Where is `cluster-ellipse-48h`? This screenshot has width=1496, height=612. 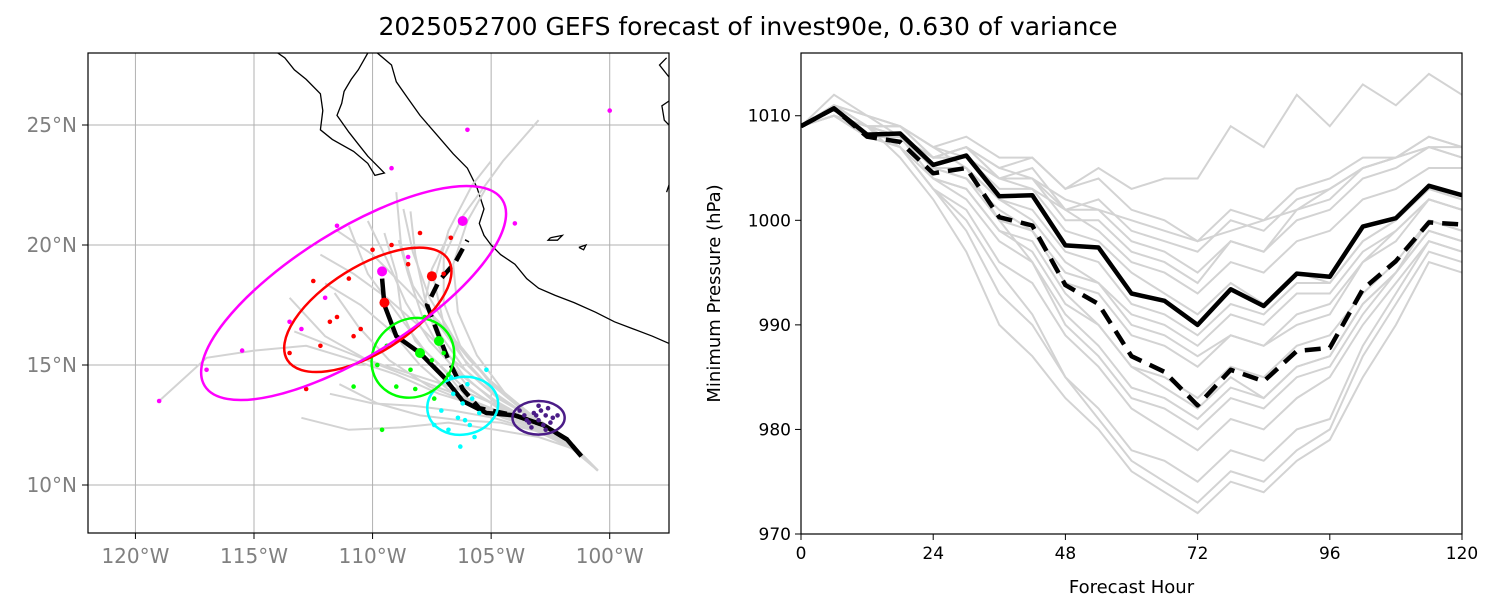 cluster-ellipse-48h is located at coordinates (463, 406).